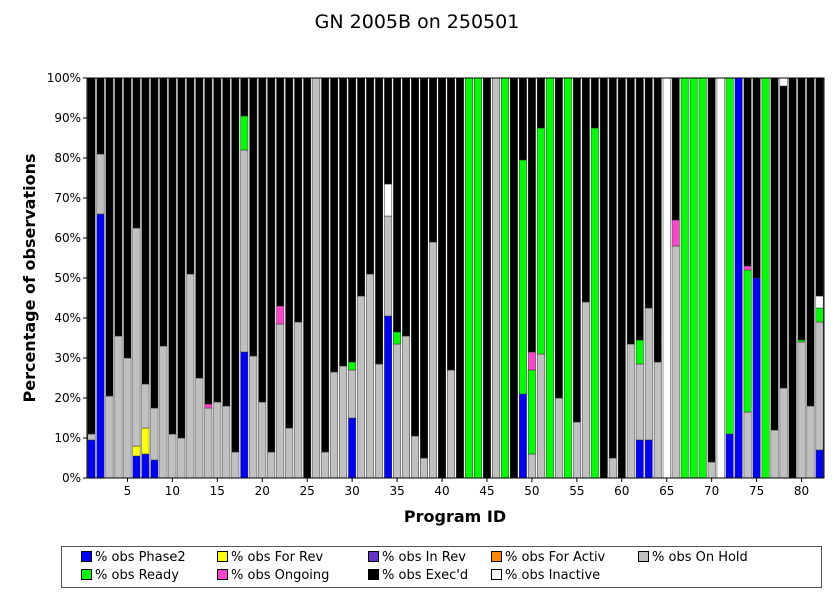  What do you see at coordinates (819, 464) in the screenshot?
I see `bar-82-phase2` at bounding box center [819, 464].